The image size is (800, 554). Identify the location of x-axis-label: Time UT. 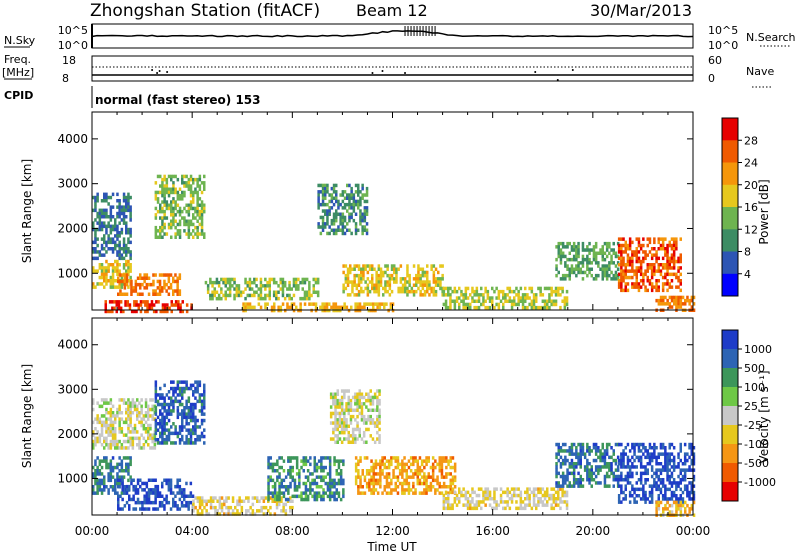
(391, 547).